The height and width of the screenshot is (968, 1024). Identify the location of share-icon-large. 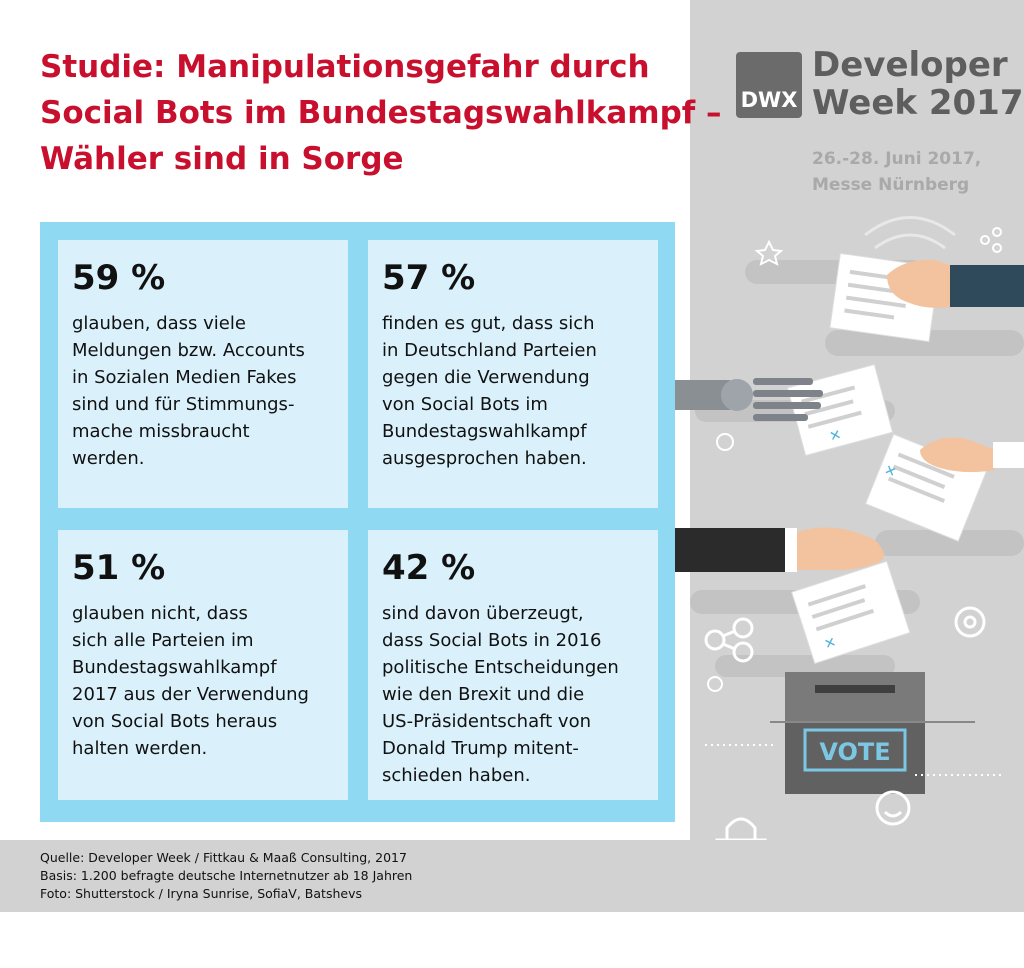
(729, 640).